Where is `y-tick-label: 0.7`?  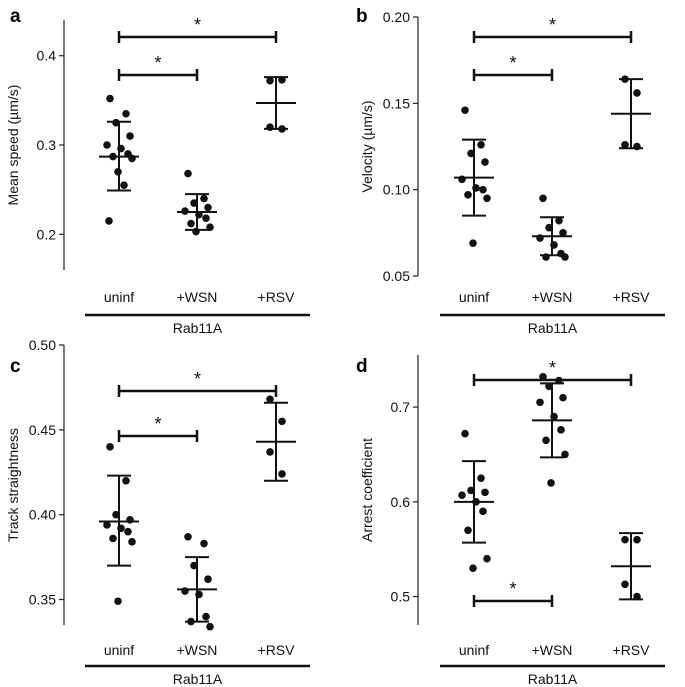 y-tick-label: 0.7 is located at coordinates (401, 407).